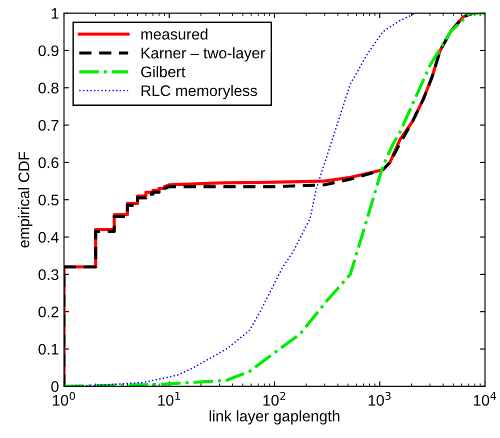  What do you see at coordinates (379, 399) in the screenshot?
I see `x-tick-label: 10$^{3}$` at bounding box center [379, 399].